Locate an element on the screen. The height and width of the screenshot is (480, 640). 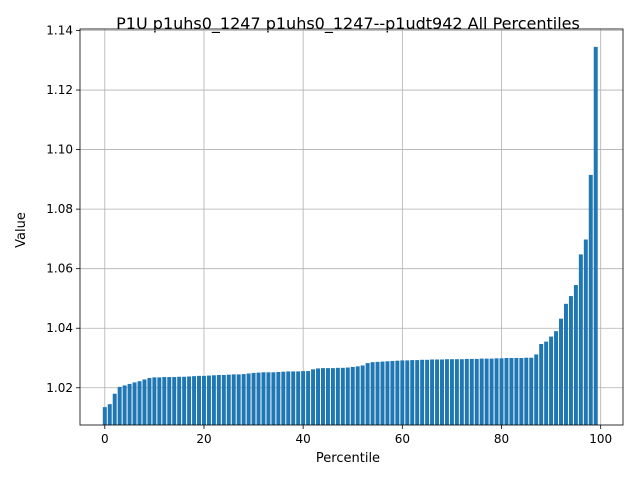
x-axis-label: Percentile is located at coordinates (348, 458).